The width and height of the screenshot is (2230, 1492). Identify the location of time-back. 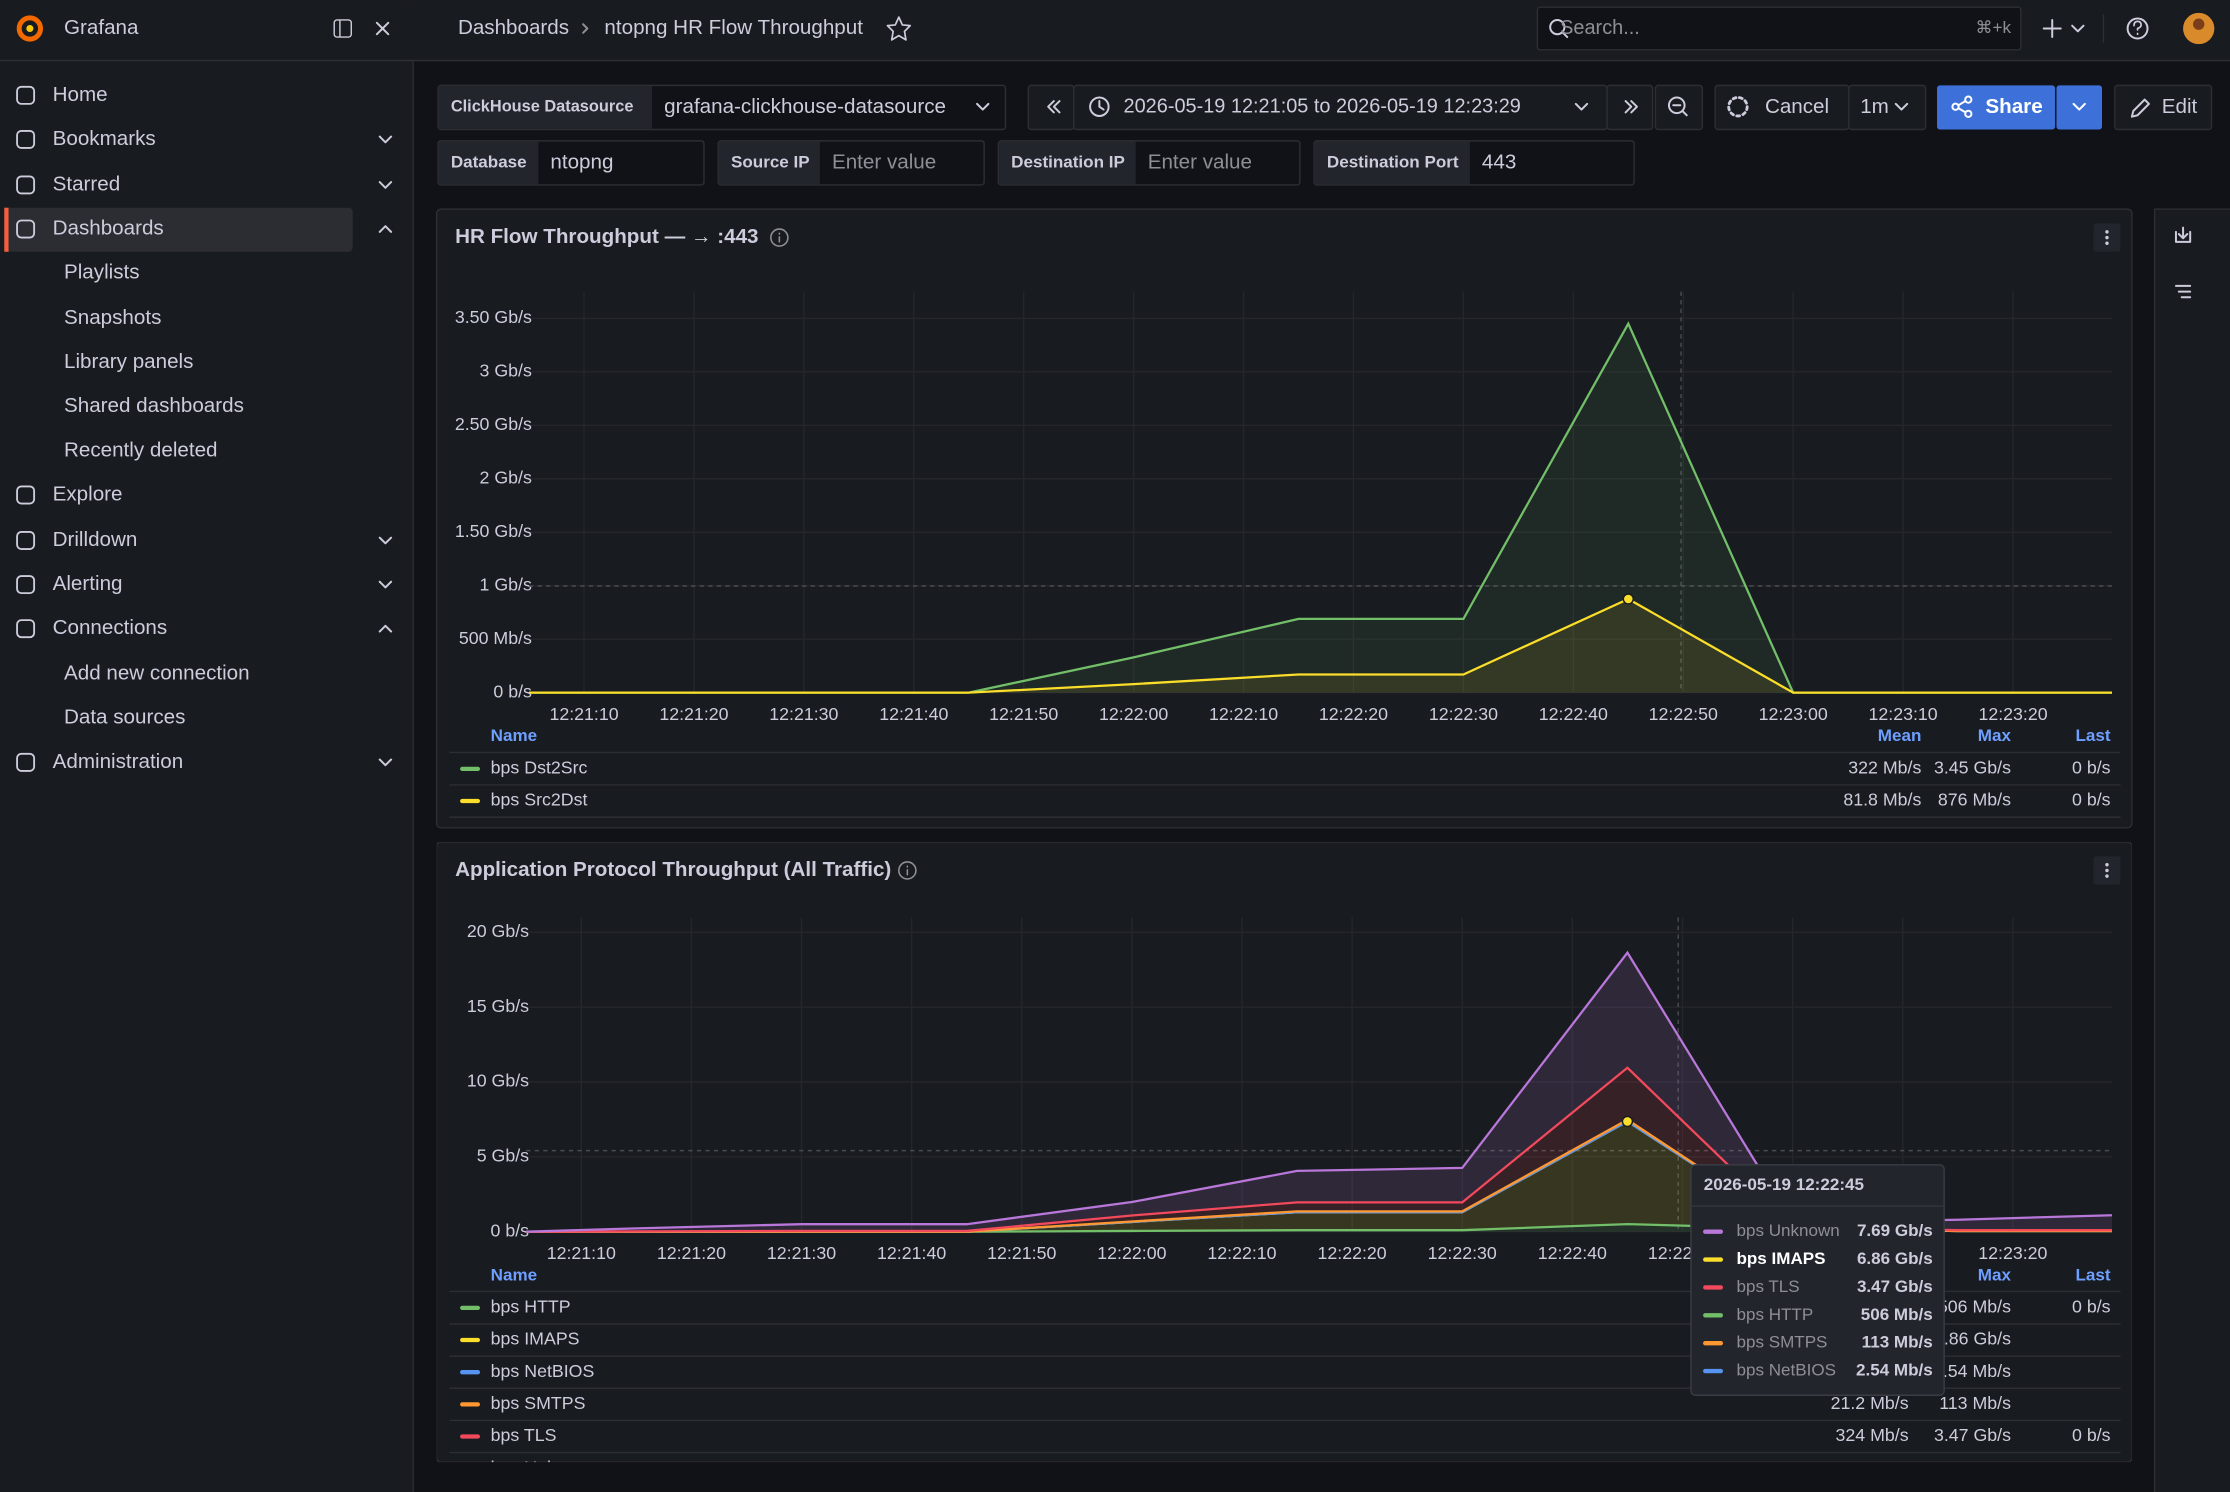
(1051, 107).